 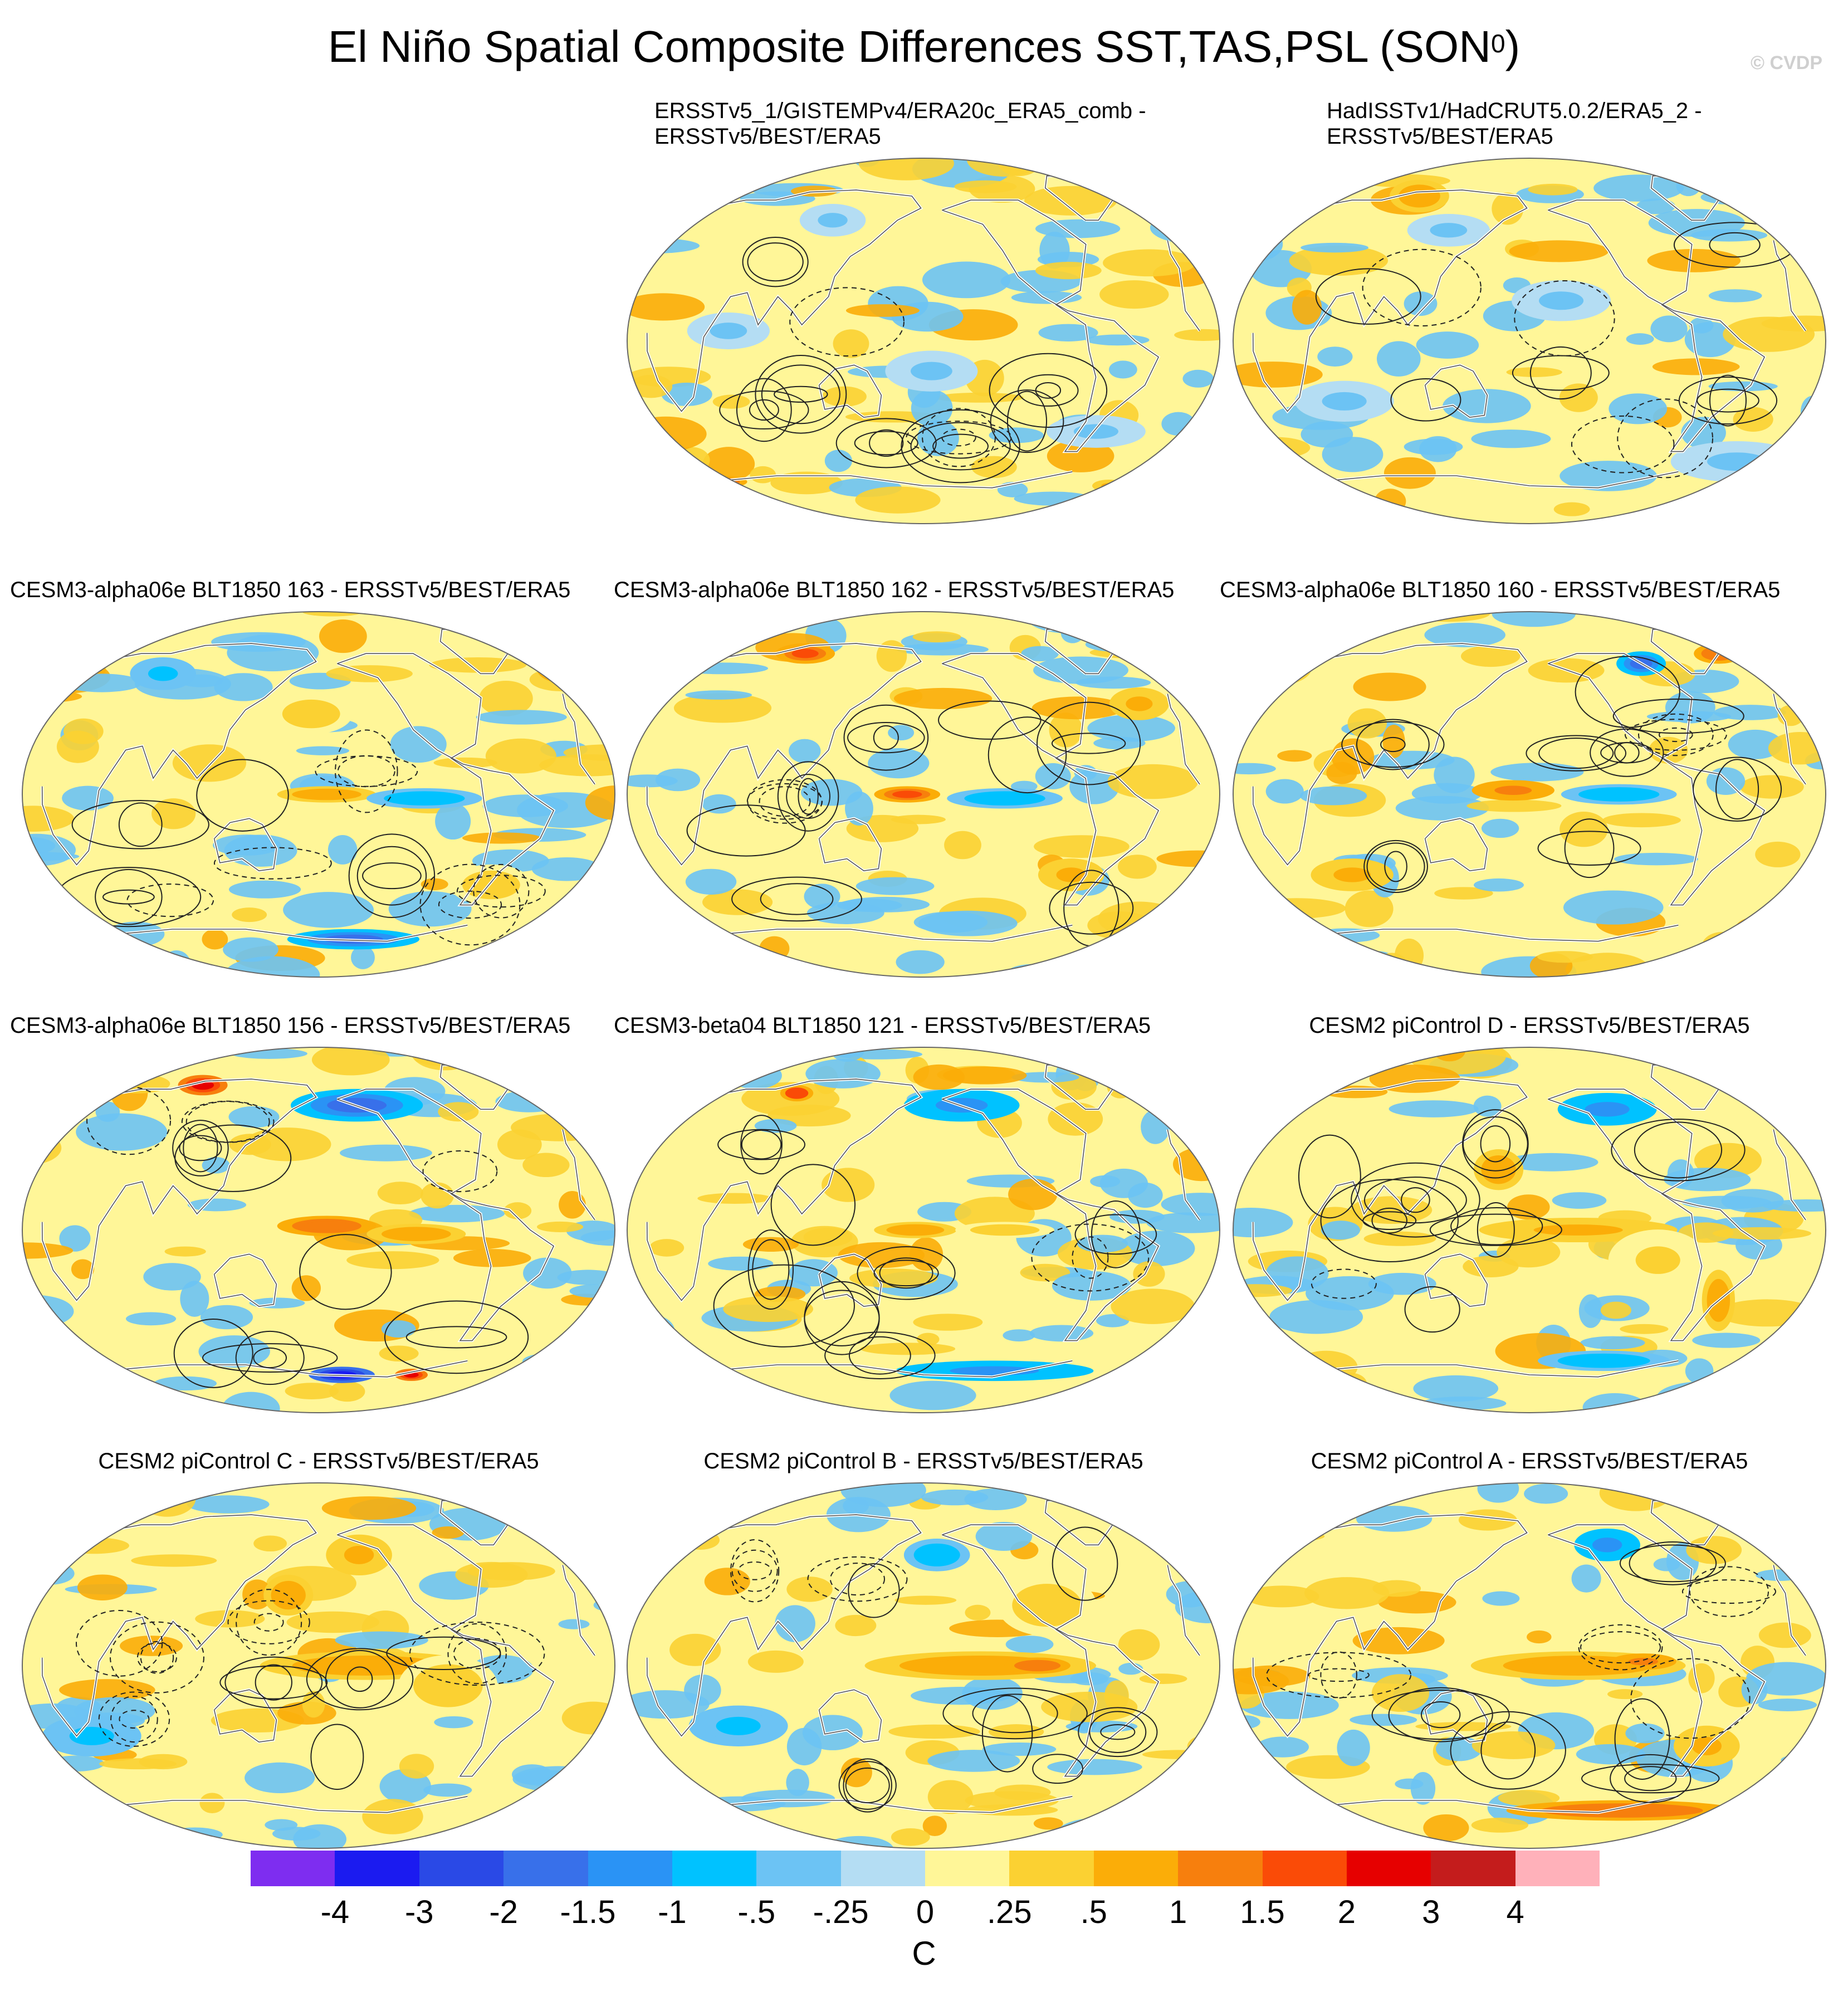 I want to click on colorbar-tick-label: .25, so click(x=1009, y=1912).